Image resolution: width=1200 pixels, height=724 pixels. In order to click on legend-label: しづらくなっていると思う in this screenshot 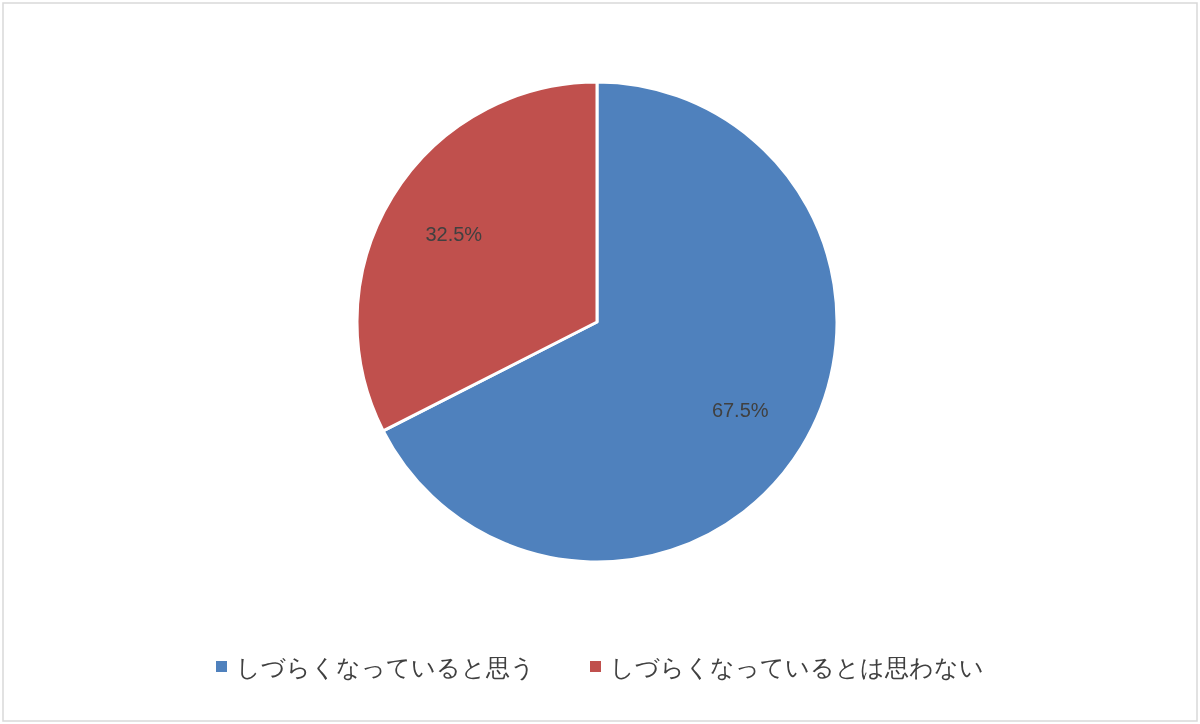, I will do `click(385, 667)`.